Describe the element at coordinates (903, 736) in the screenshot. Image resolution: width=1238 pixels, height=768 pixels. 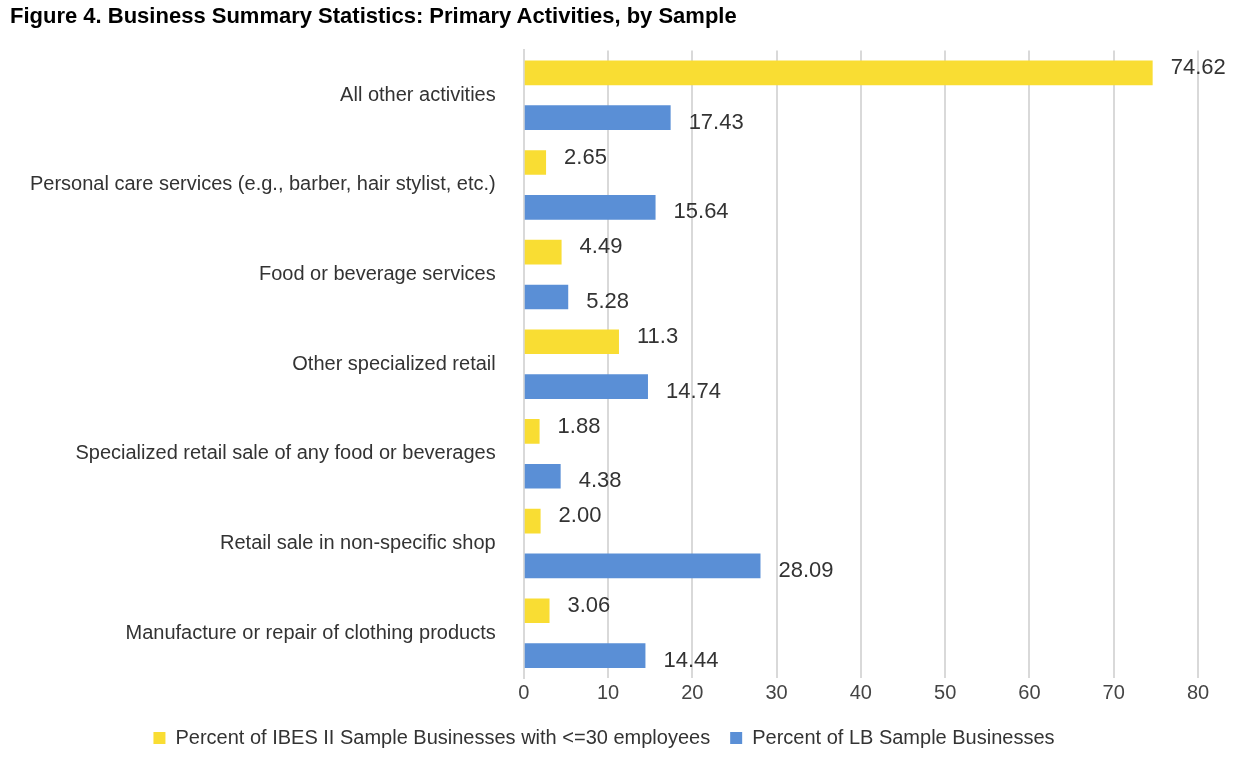
I see `legend-label: Percent of LB Sample Businesses` at that location.